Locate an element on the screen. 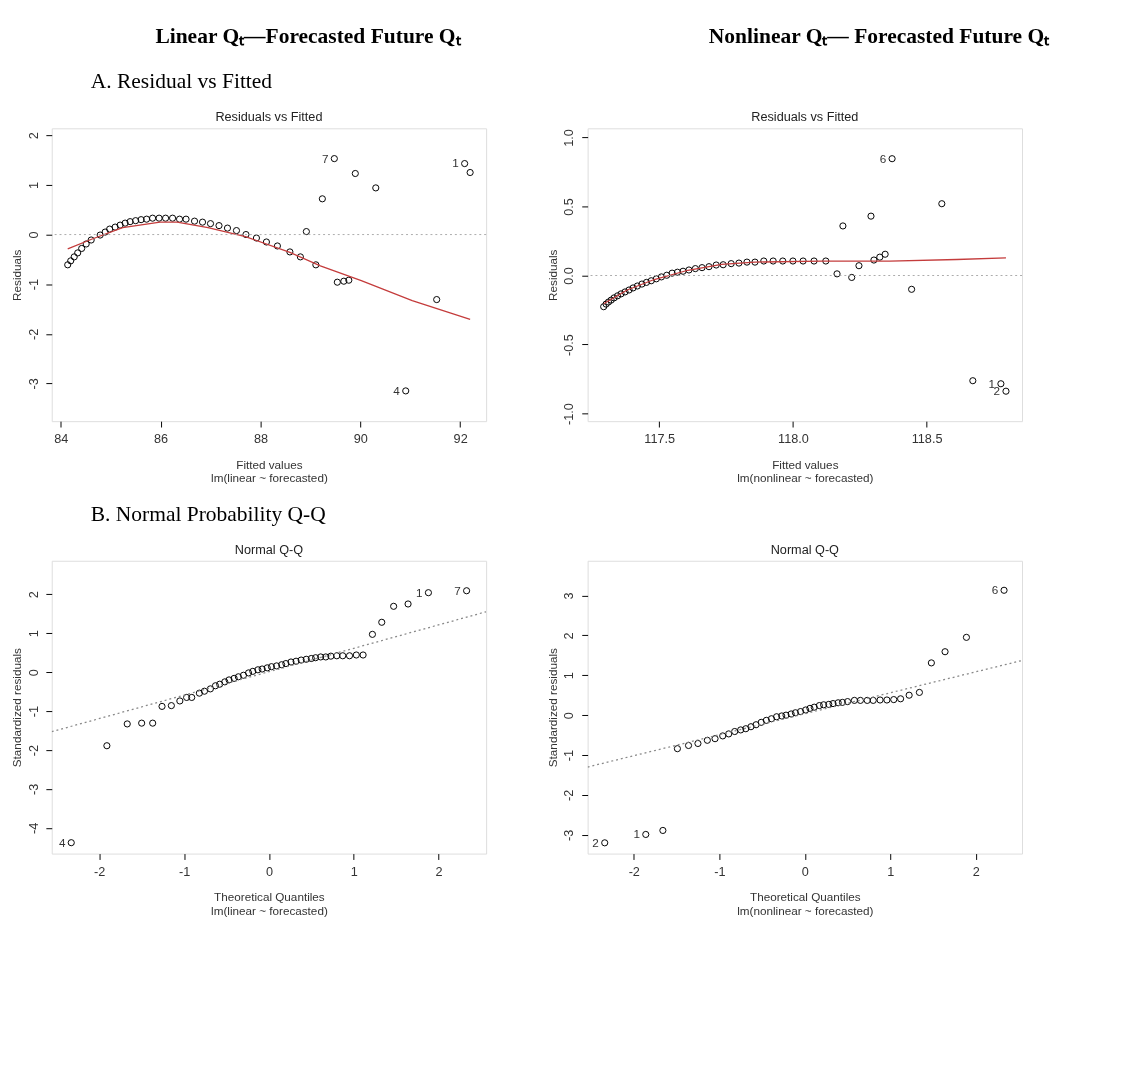  text: B. Normal Probability Q-Q is located at coordinates (208, 513).